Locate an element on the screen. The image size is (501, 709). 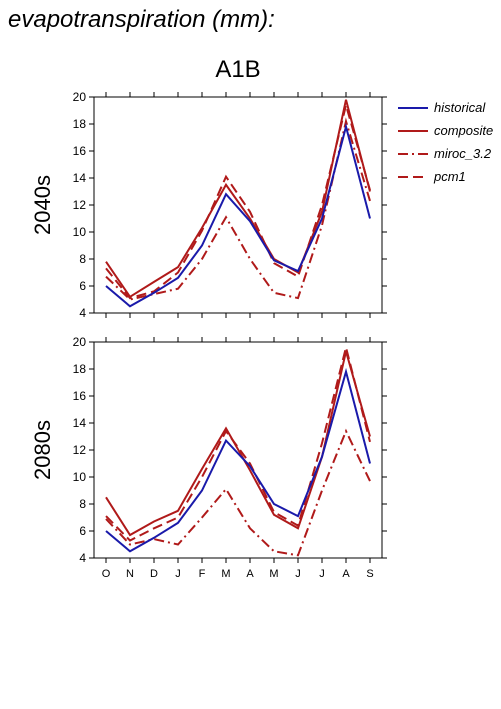
panel-ylabel: 2080s is located at coordinates (42, 450).